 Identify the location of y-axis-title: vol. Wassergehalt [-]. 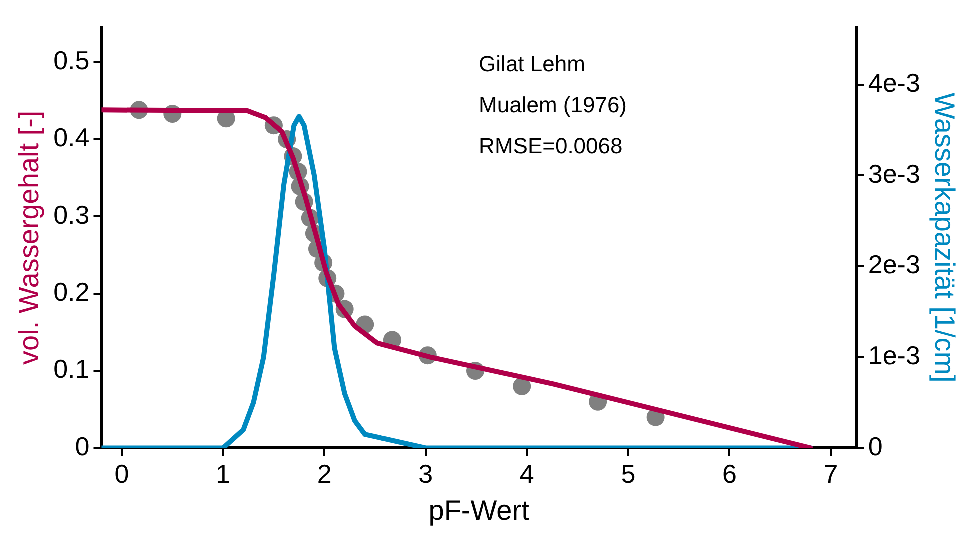
(29, 237).